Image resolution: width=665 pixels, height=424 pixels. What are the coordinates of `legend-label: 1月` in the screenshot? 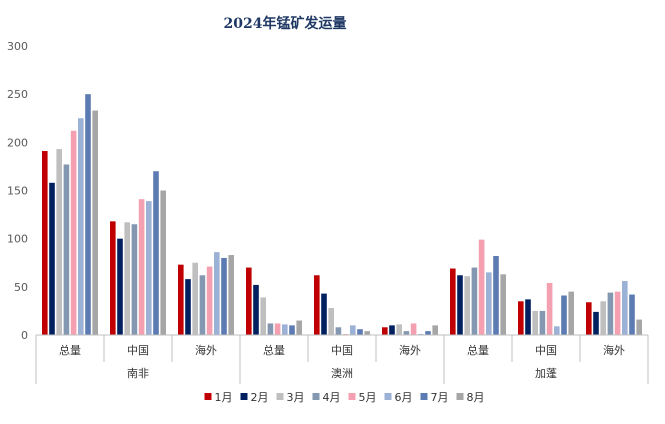 It's located at (224, 397).